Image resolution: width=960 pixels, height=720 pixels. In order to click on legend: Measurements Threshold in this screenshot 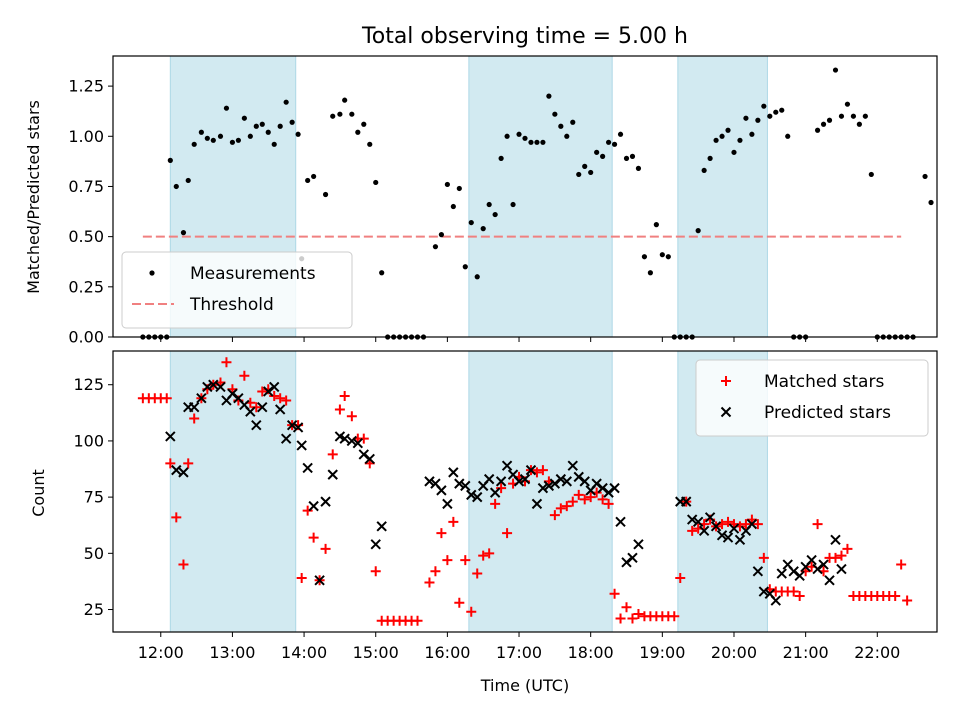, I will do `click(237, 290)`.